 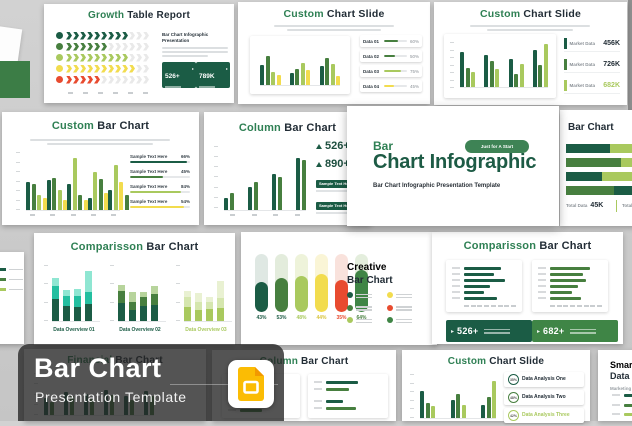 What do you see at coordinates (11, 289) in the screenshot?
I see `legend-row` at bounding box center [11, 289].